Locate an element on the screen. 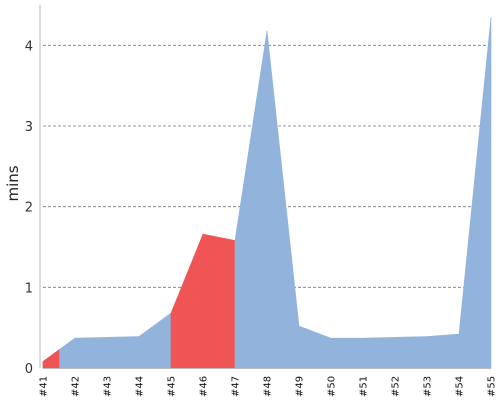  y-tick-label: 2 is located at coordinates (29, 208).